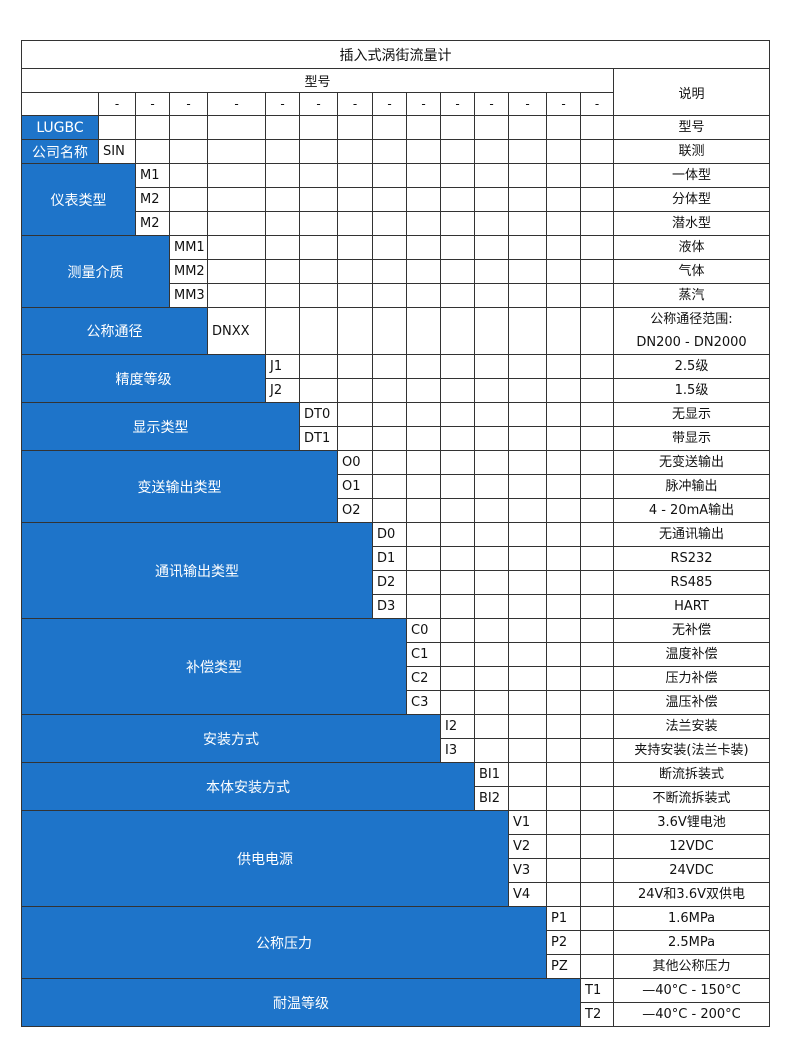  I want to click on category-label: 本体安装方式, so click(248, 787).